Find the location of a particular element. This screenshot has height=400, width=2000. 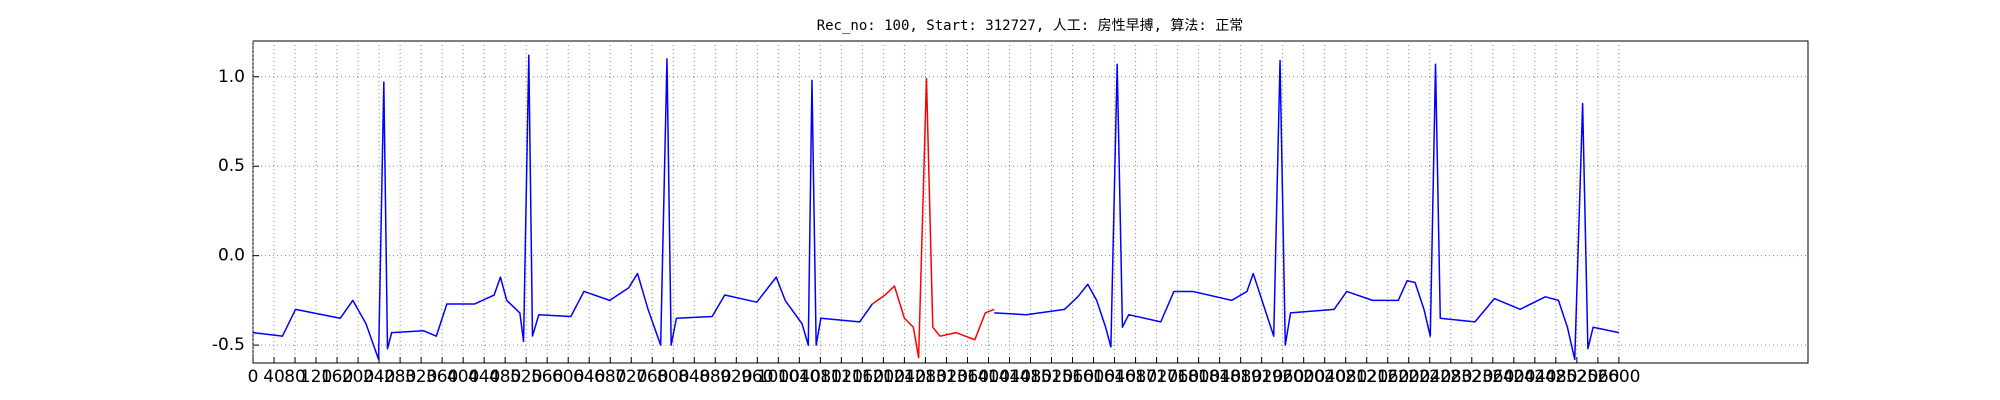

x-tick-label: 880 is located at coordinates (715, 377).